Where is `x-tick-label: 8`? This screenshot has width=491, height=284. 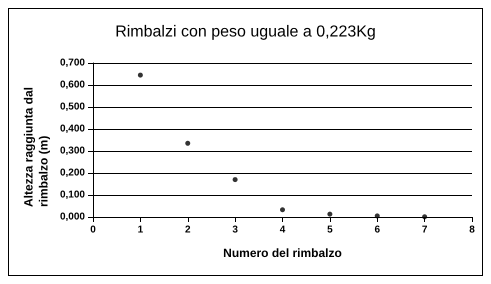 x-tick-label: 8 is located at coordinates (472, 230).